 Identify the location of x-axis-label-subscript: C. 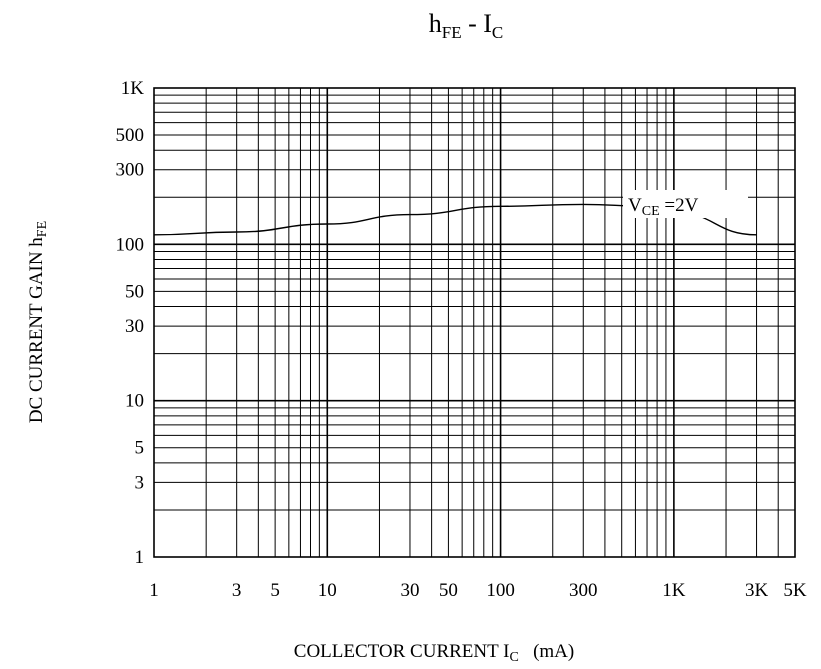
(513, 657).